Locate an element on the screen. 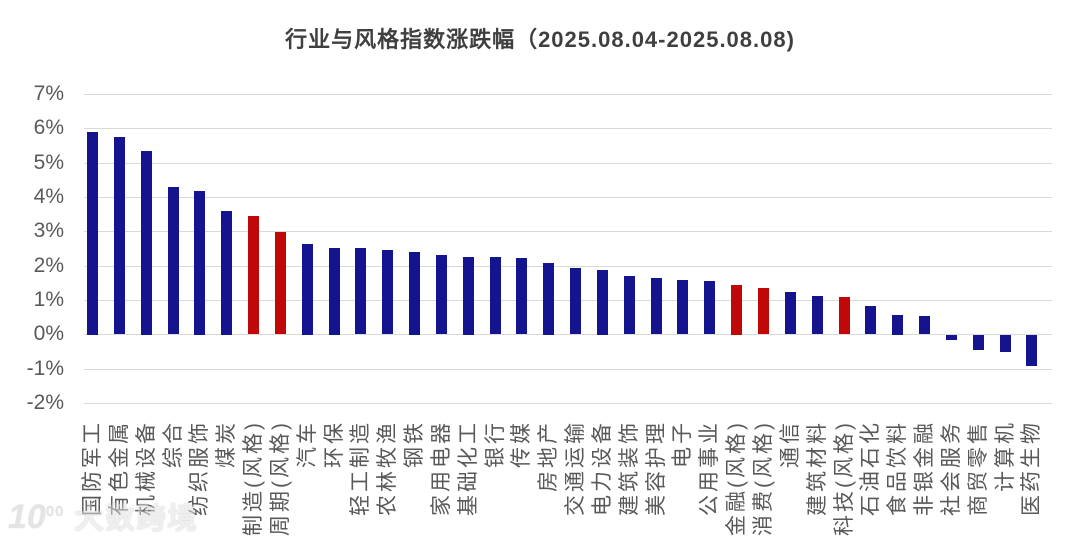  y-axis-tick-label: 1% is located at coordinates (48, 299).